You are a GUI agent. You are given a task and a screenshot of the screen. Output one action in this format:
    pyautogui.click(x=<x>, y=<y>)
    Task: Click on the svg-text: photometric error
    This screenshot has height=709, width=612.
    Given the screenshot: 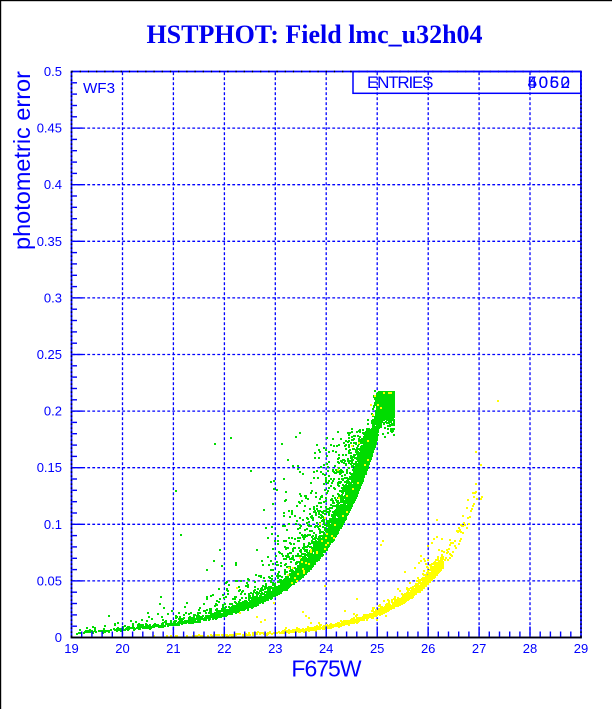 What is the action you would take?
    pyautogui.click(x=22, y=160)
    